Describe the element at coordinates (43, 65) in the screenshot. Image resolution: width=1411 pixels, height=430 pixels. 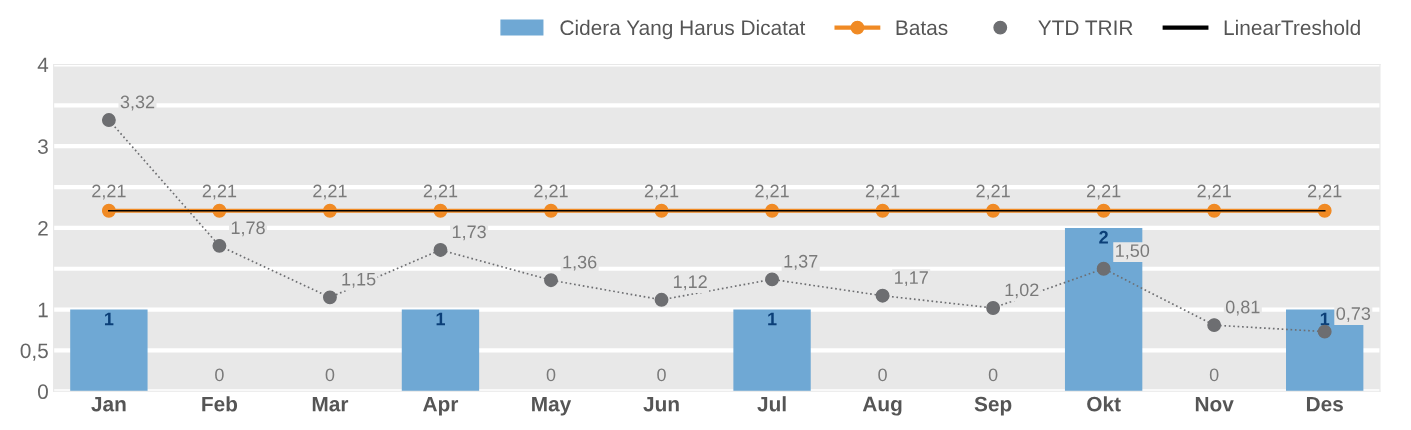
I see `y-tick-label: 4` at that location.